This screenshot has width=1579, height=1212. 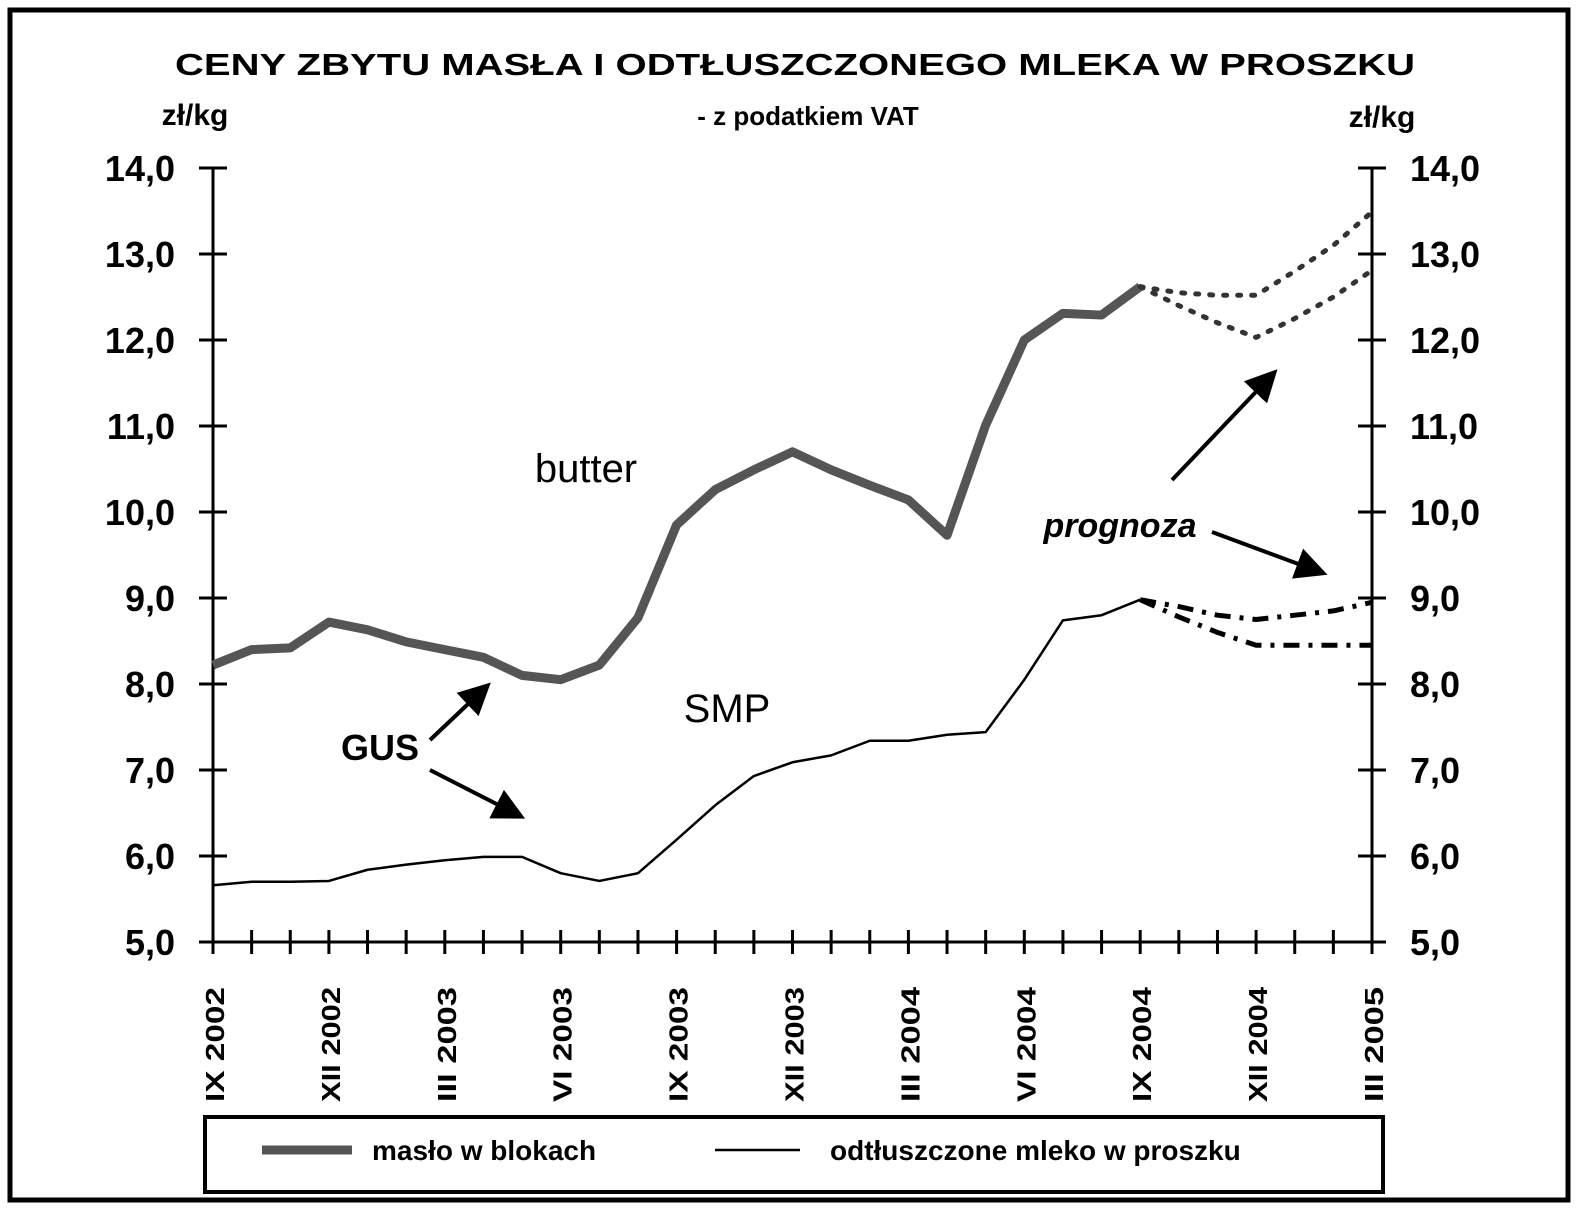 I want to click on y2-tick-label: 13,0, so click(x=1445, y=254).